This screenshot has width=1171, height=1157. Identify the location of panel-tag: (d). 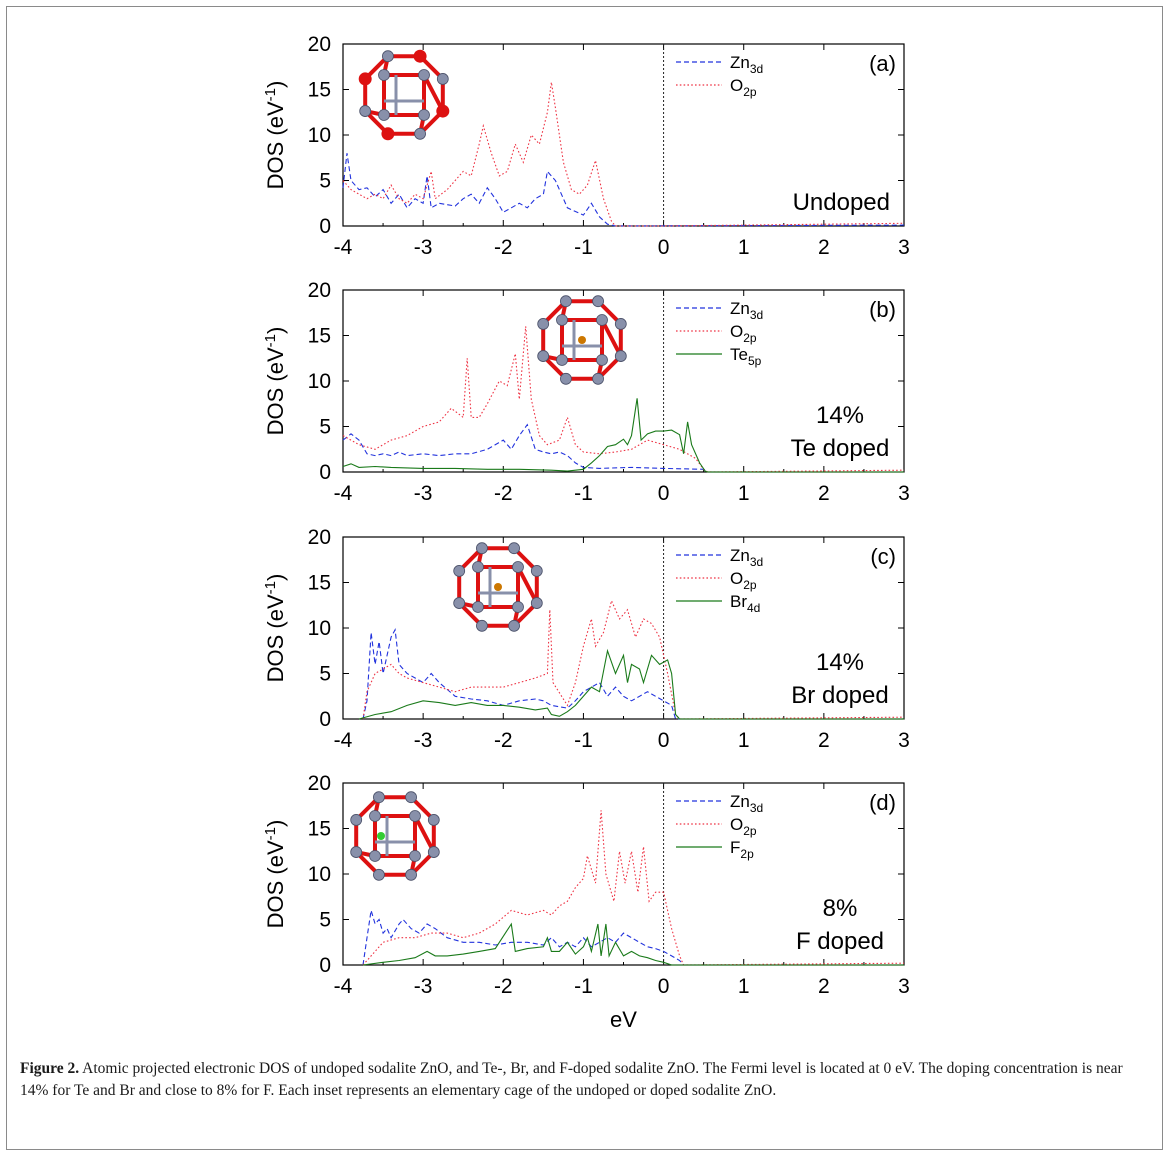
(882, 802).